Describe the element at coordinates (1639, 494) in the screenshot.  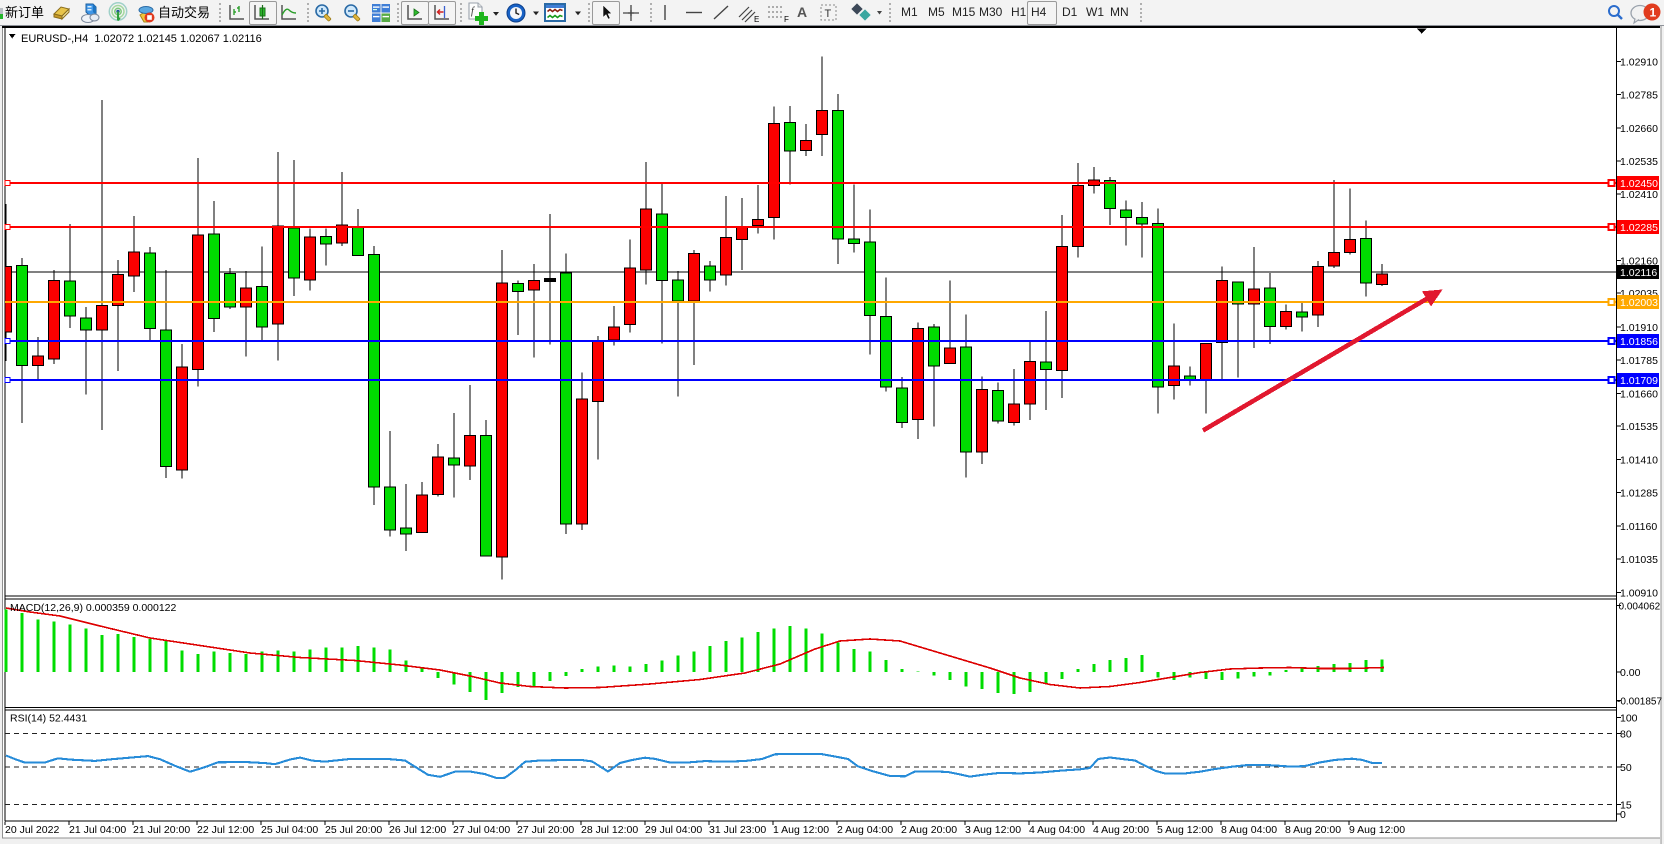
I see `svg-text: 1.01285` at that location.